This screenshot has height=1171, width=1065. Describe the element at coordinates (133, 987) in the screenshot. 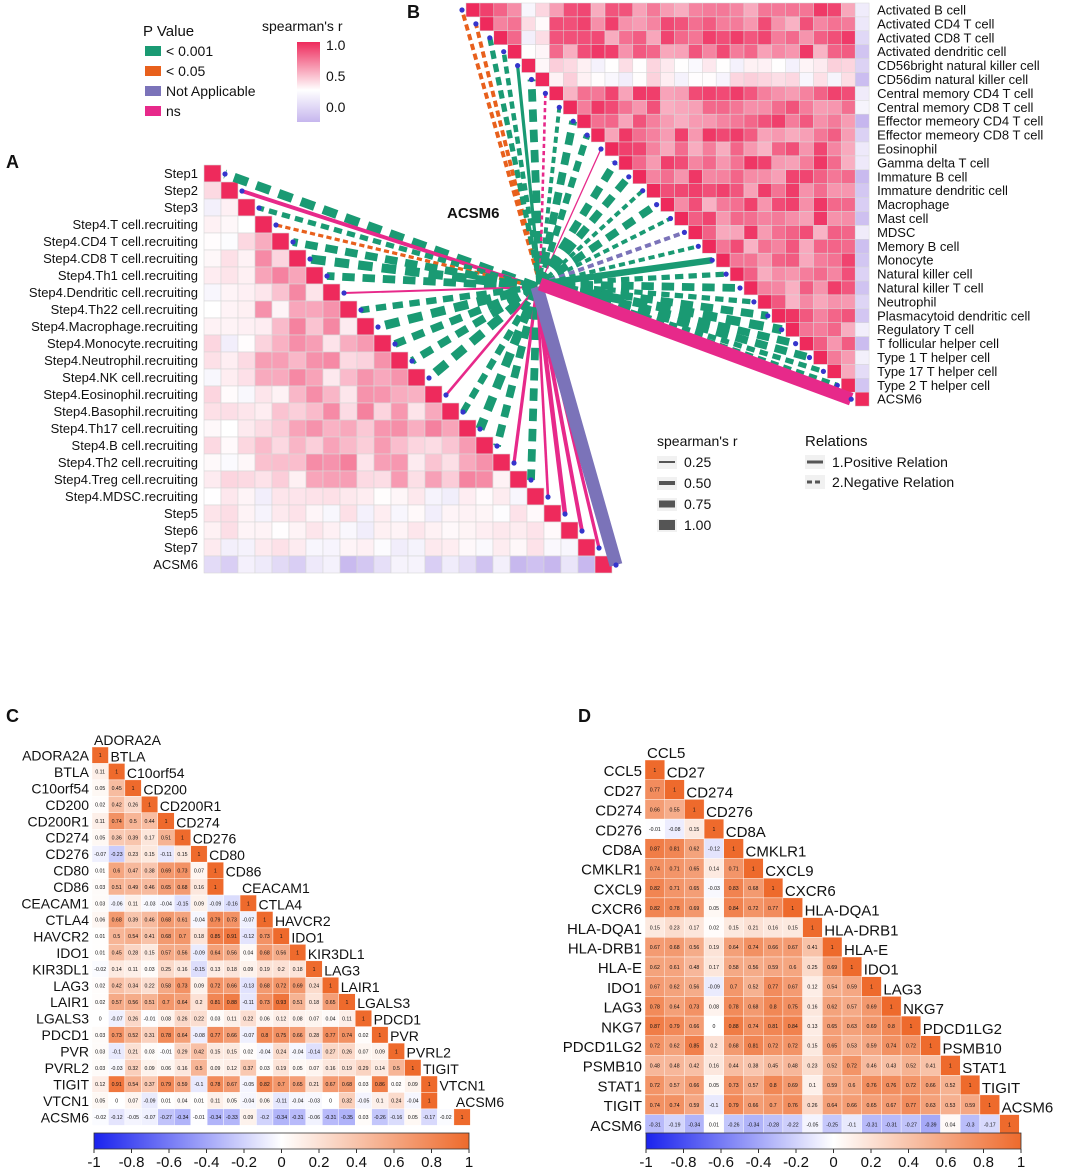

I see `cell-value: 0.34` at that location.